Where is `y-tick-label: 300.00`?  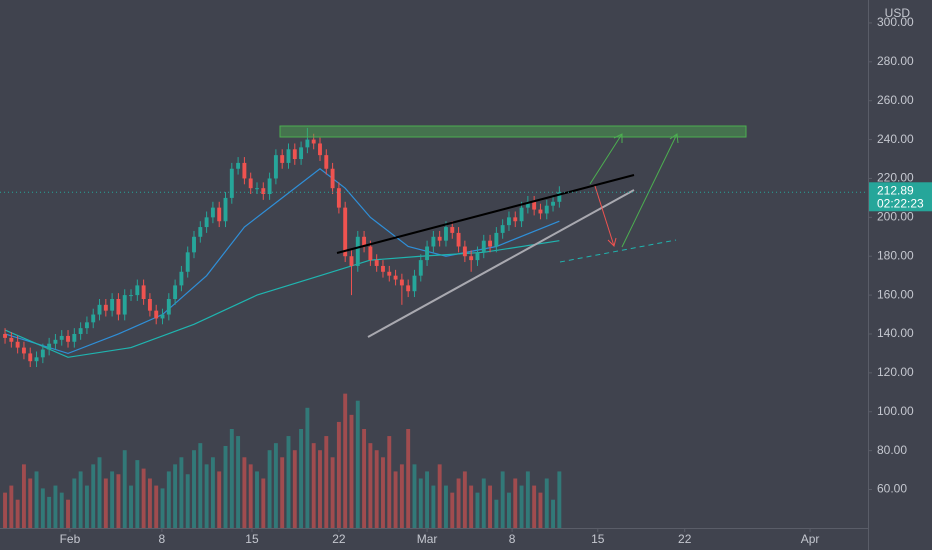 y-tick-label: 300.00 is located at coordinates (895, 22).